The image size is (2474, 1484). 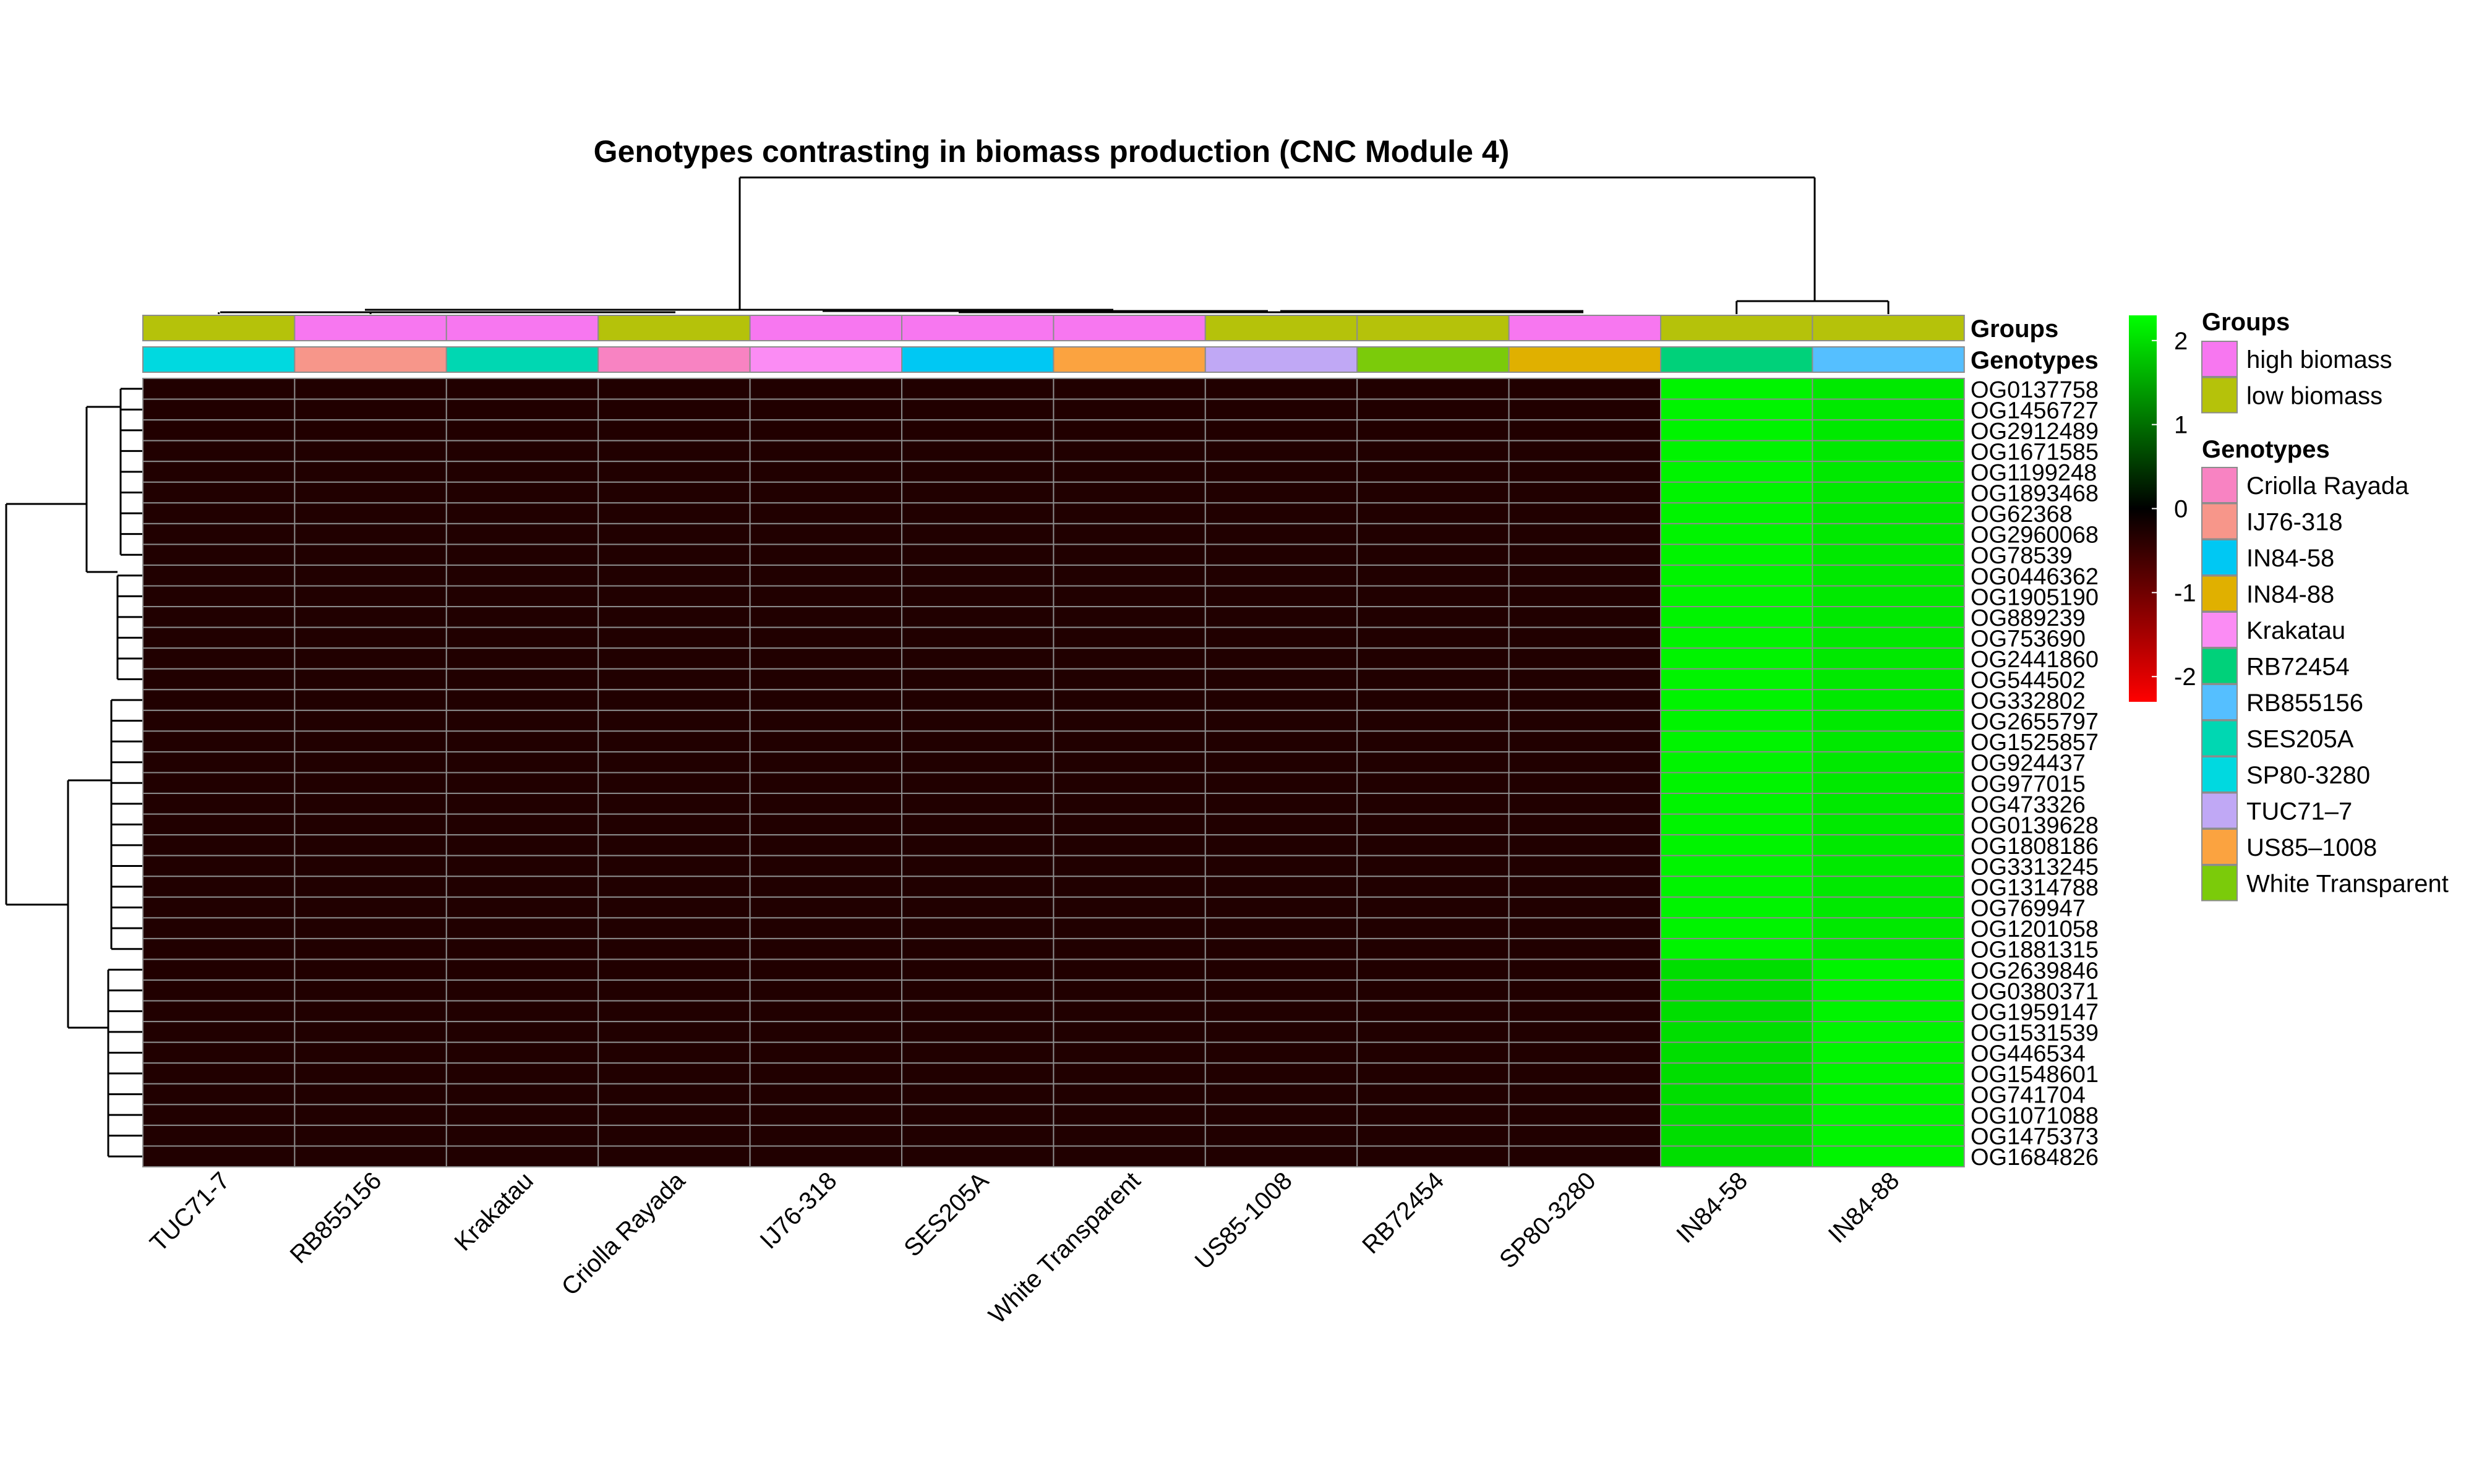 What do you see at coordinates (370, 658) in the screenshot?
I see `cell-og2441860-rb855156` at bounding box center [370, 658].